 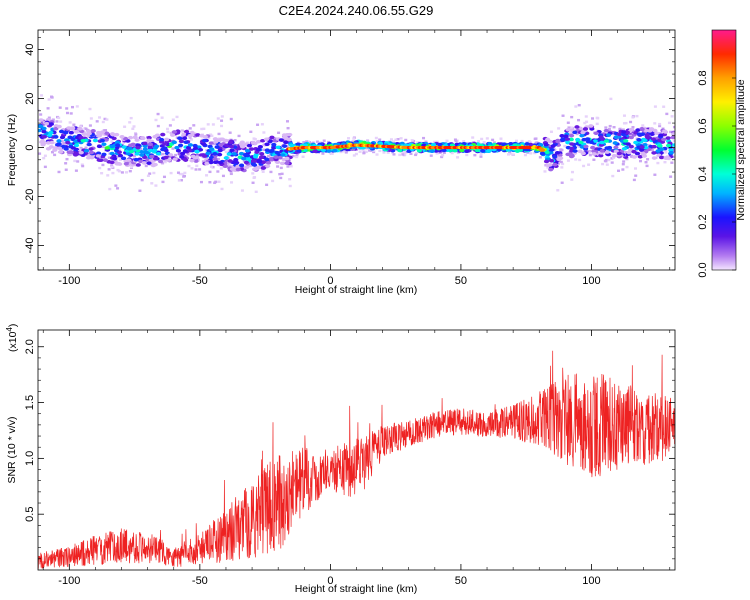 What do you see at coordinates (356, 290) in the screenshot?
I see `spectrogram-xlabel: Height of straight line (km)` at bounding box center [356, 290].